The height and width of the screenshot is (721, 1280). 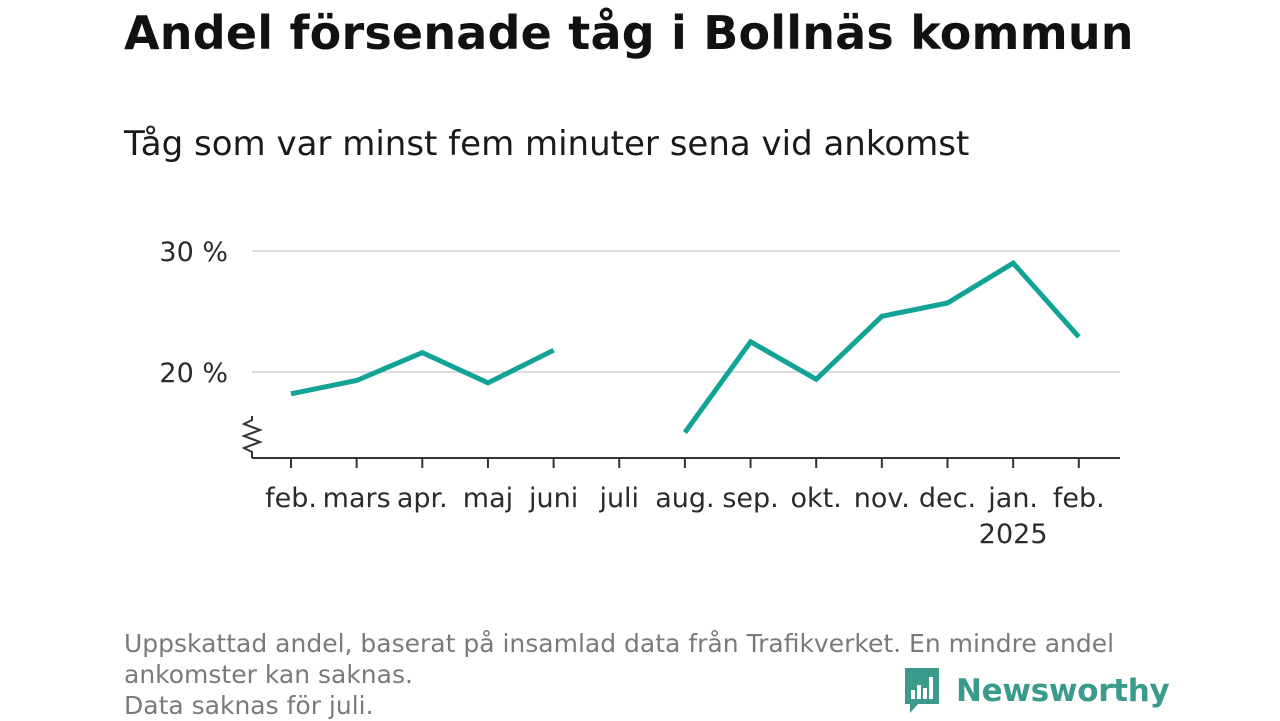 I want to click on x-tick-label: dec., so click(x=947, y=498).